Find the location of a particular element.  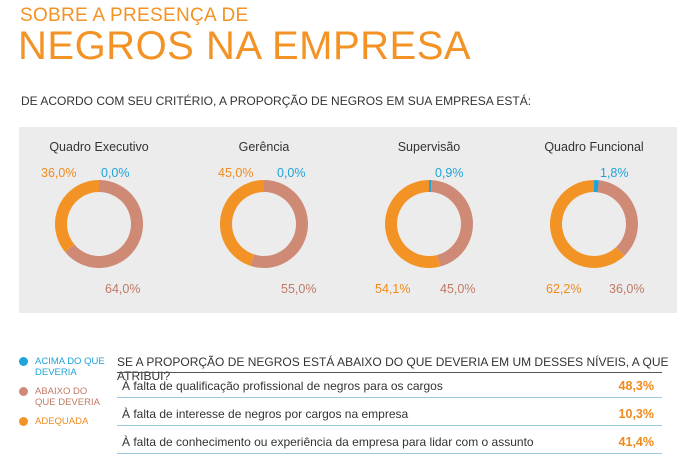

donut-chart-gerencia is located at coordinates (264, 224).